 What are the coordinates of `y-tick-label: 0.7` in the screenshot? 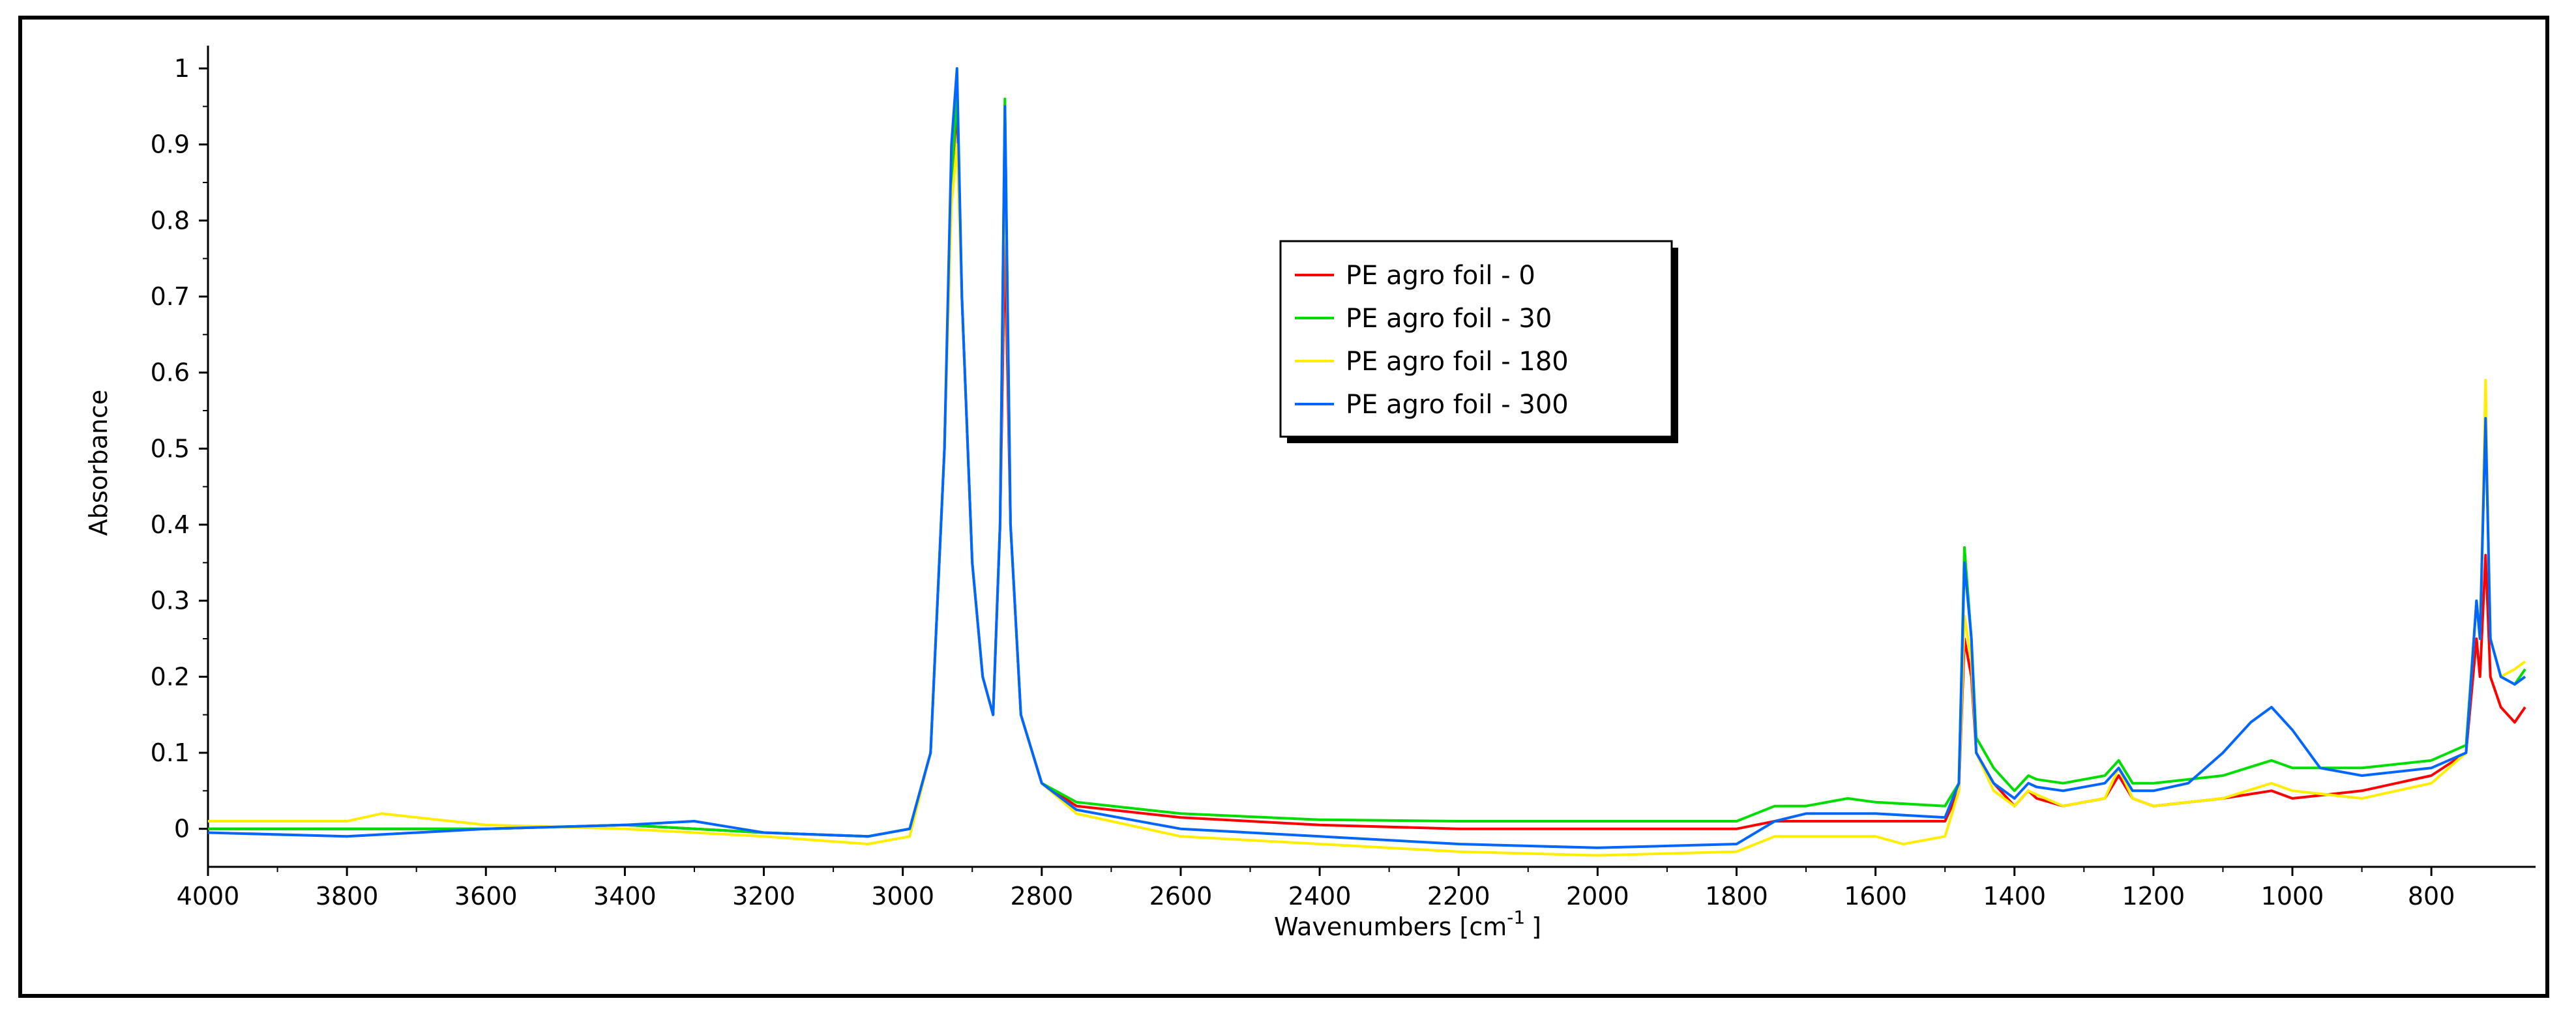 It's located at (170, 296).